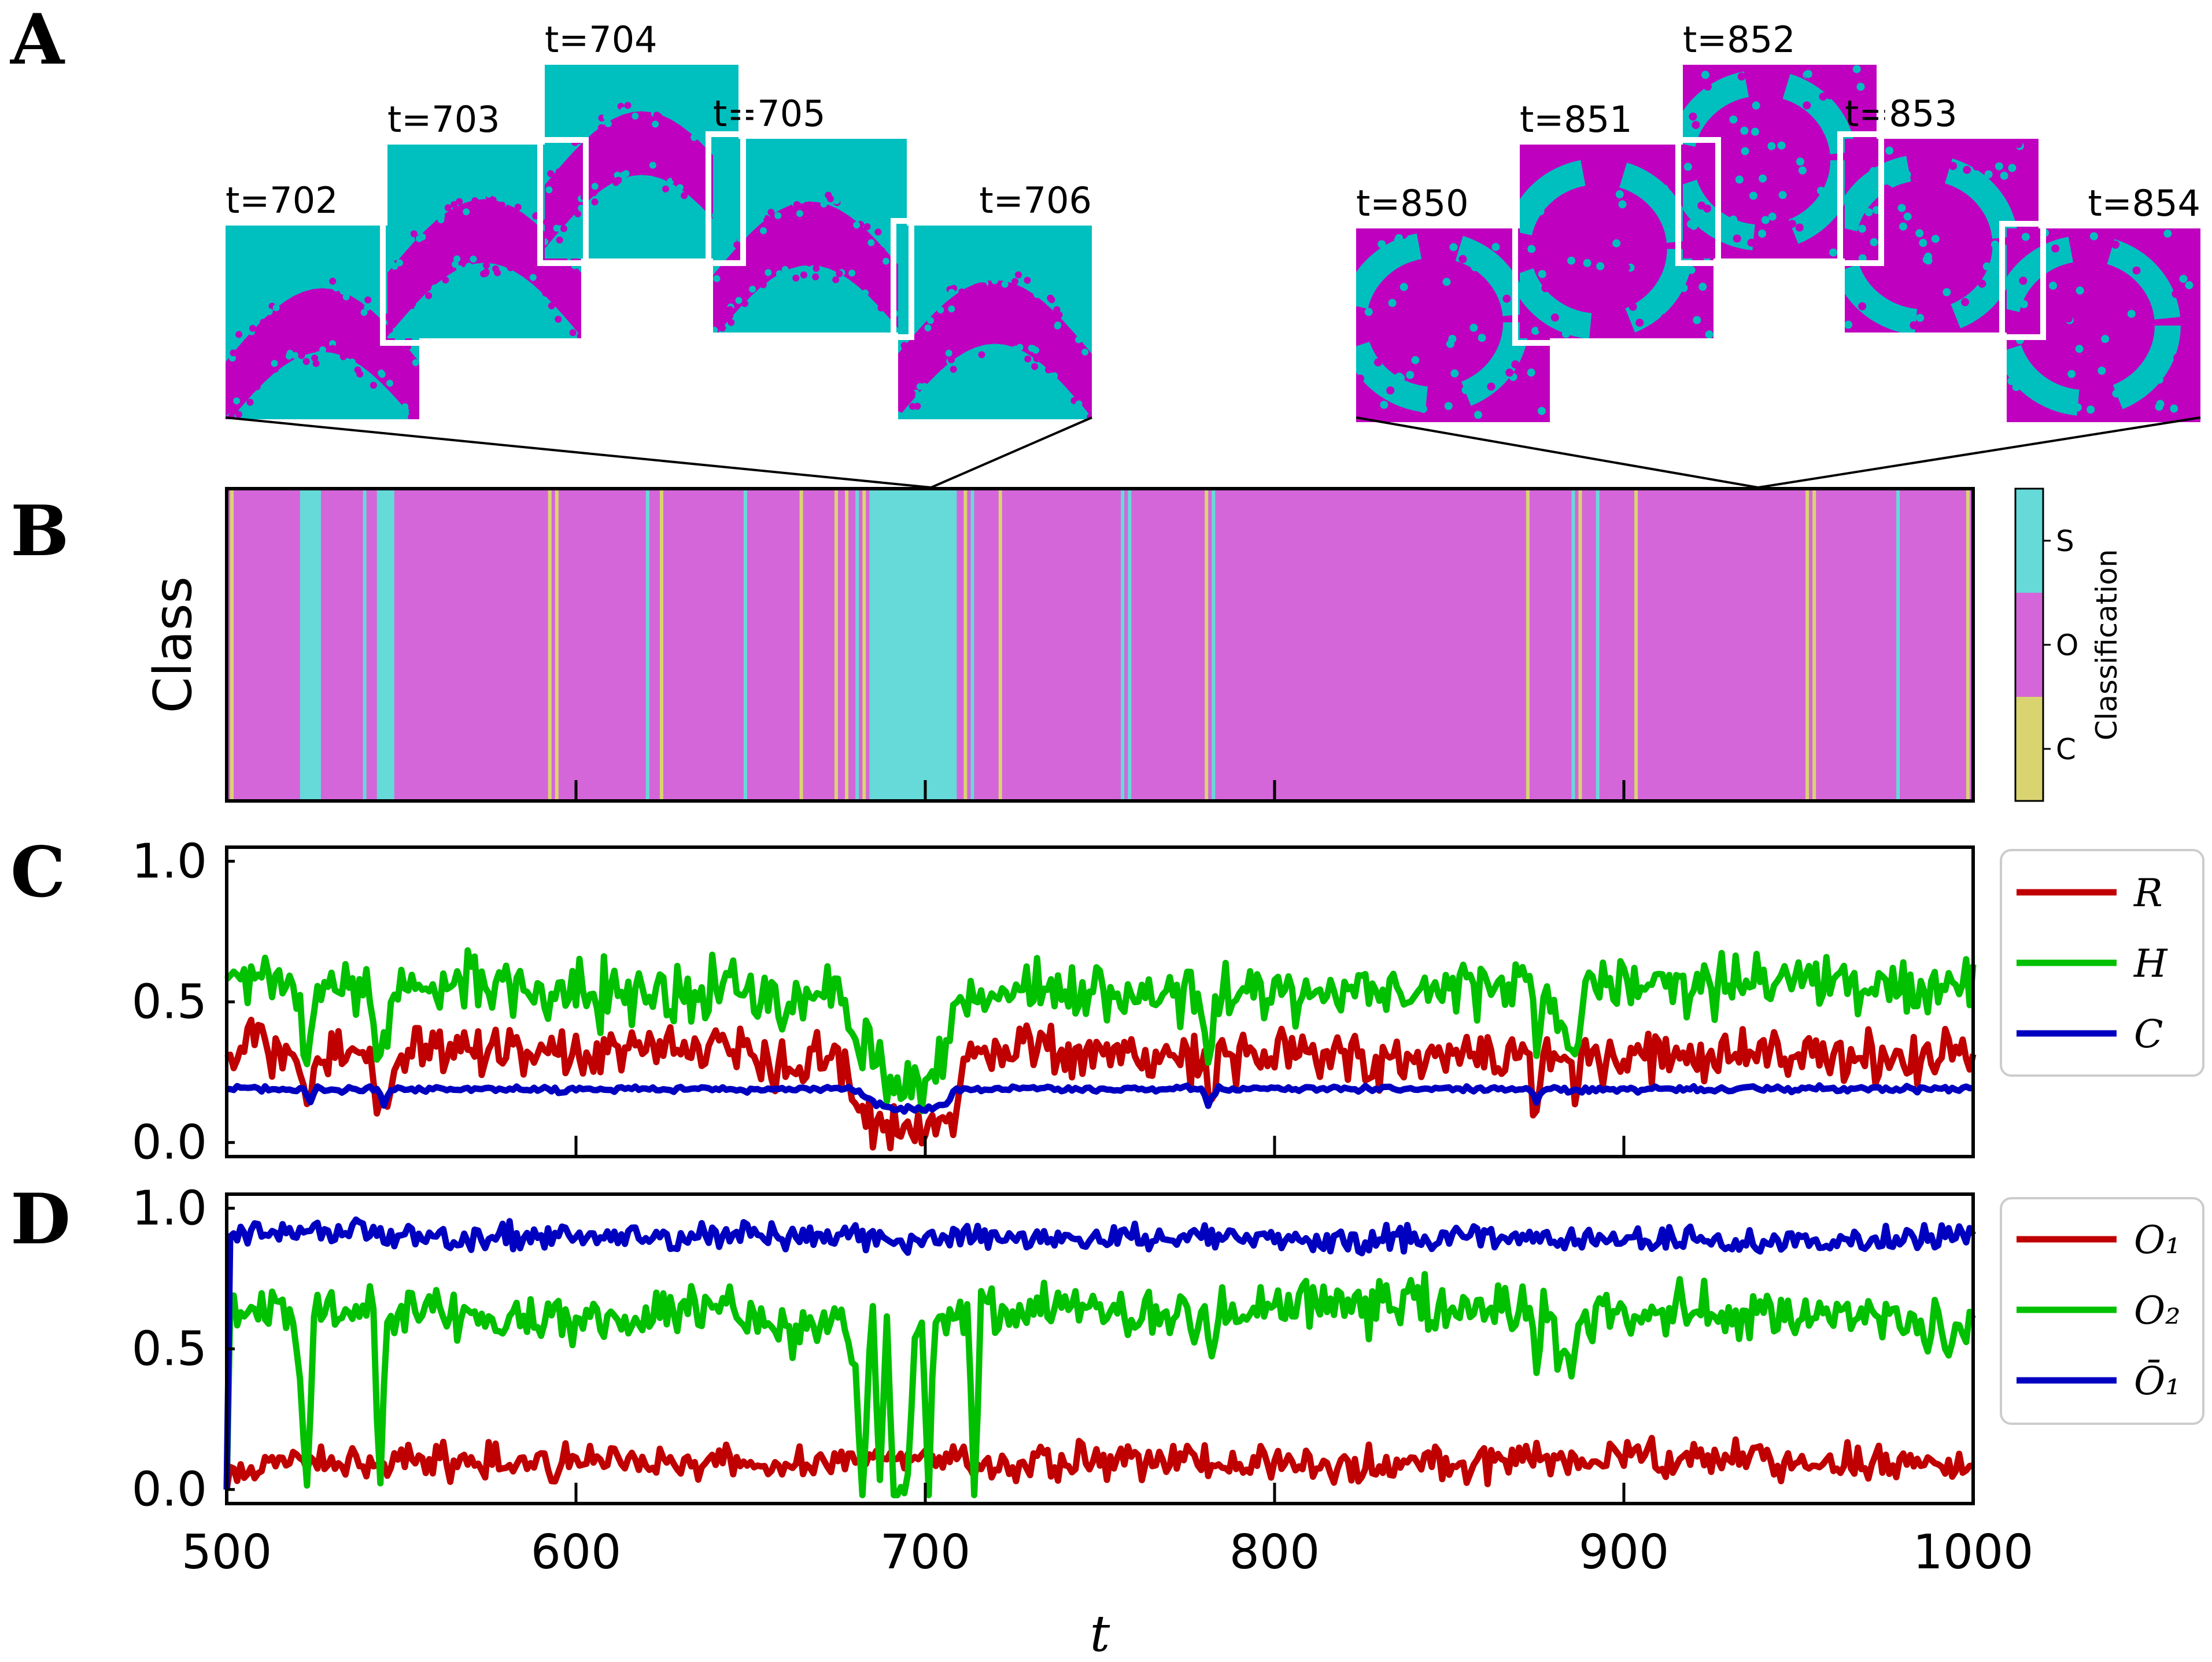 The width and height of the screenshot is (2212, 1662). What do you see at coordinates (2029, 749) in the screenshot?
I see `colorbar-c-swatch` at bounding box center [2029, 749].